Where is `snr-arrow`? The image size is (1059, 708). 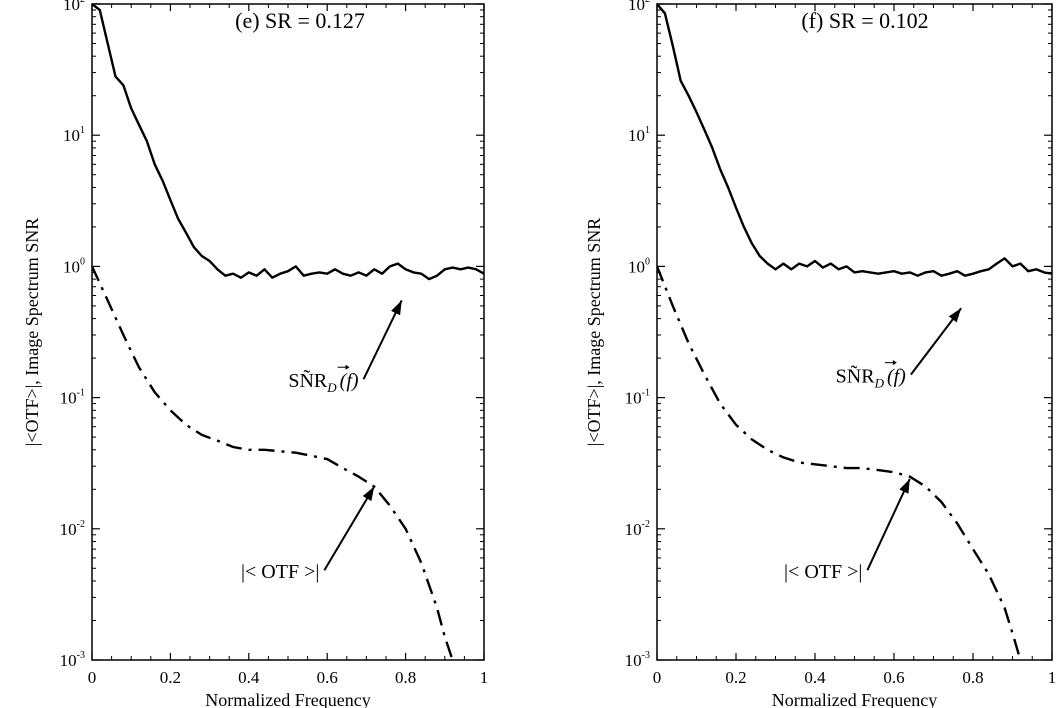 snr-arrow is located at coordinates (382, 340).